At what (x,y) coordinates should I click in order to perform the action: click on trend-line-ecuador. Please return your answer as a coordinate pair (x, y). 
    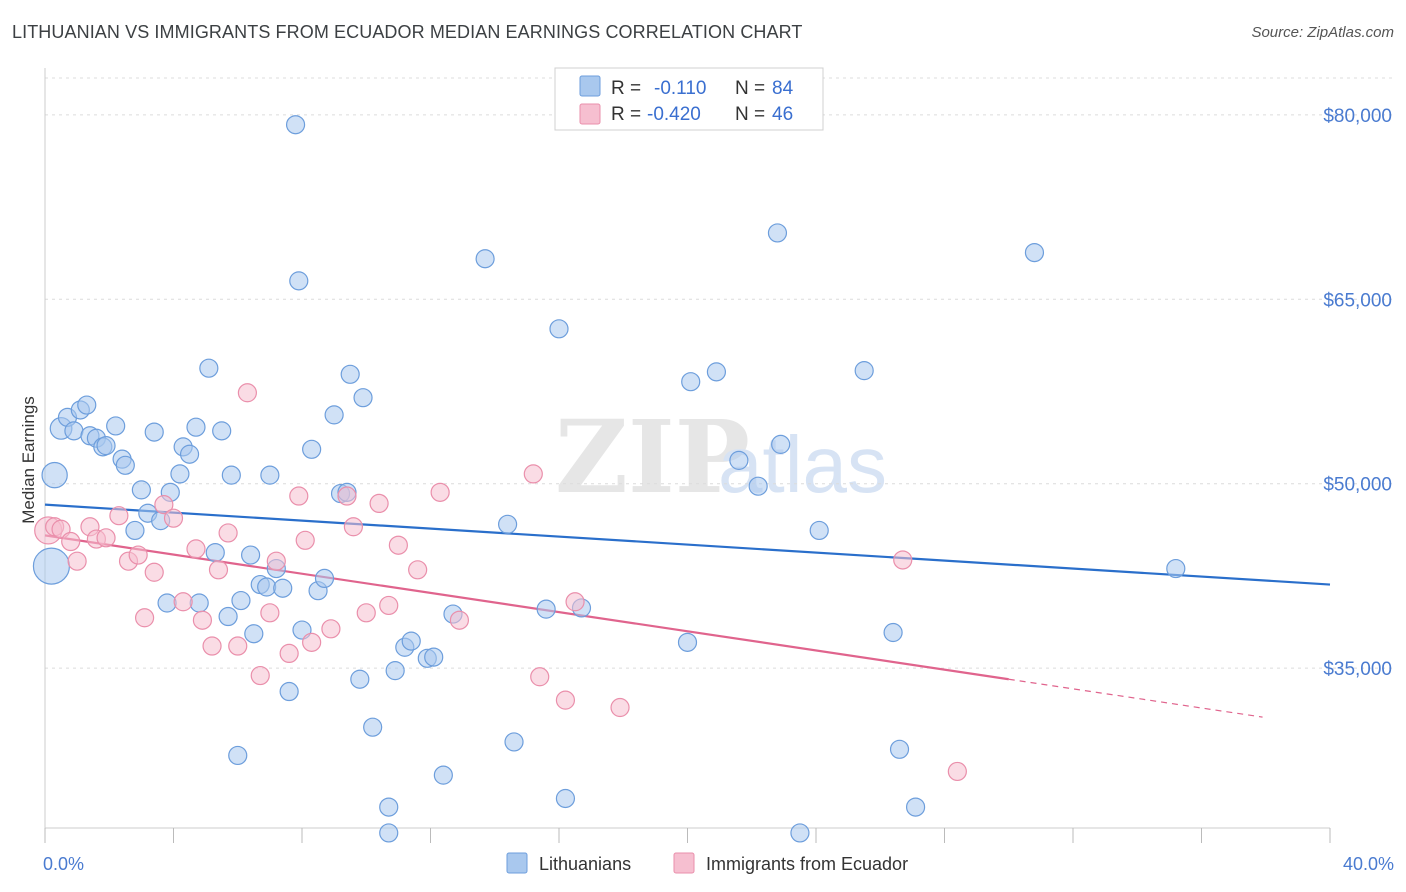
    Looking at the image, I should click on (526, 607).